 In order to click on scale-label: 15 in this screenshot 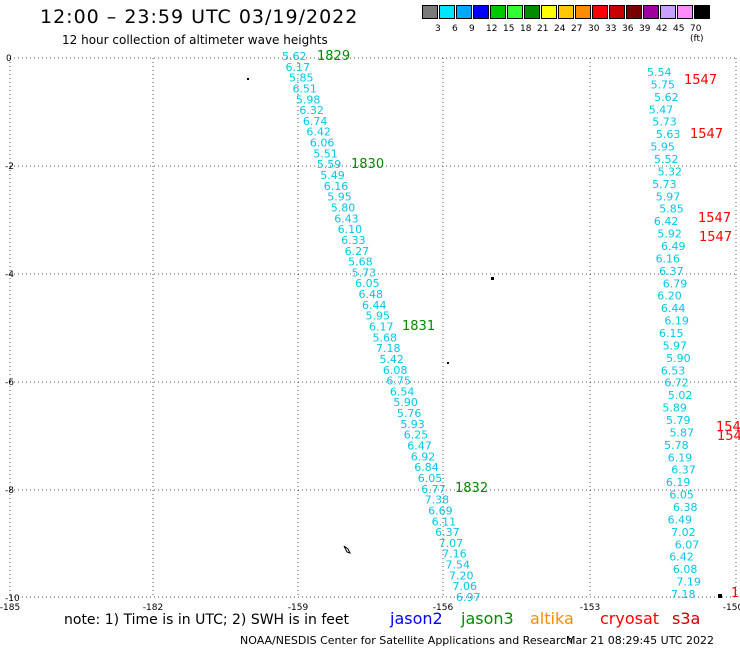, I will do `click(509, 29)`.